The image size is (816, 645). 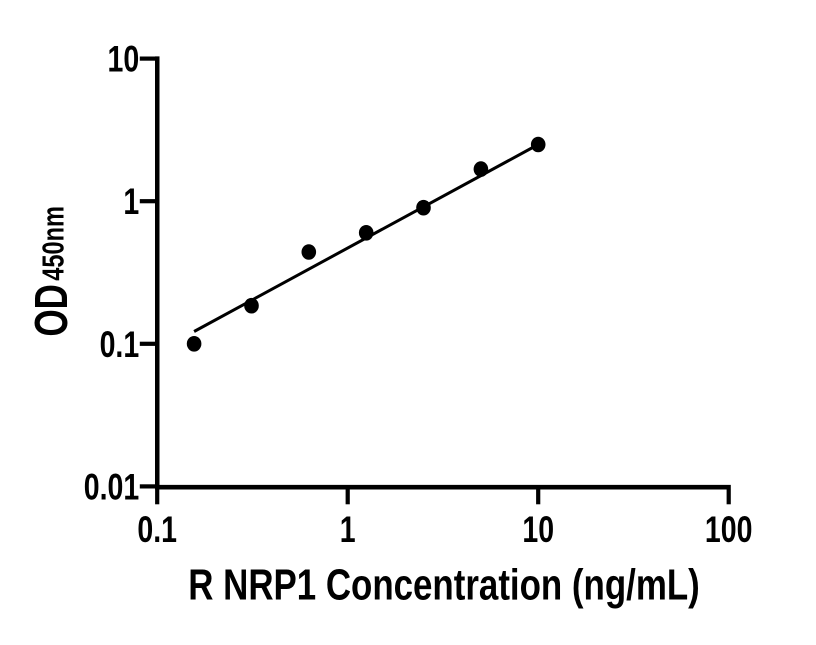 What do you see at coordinates (52, 243) in the screenshot?
I see `y-axis-title-subscript: 450nm` at bounding box center [52, 243].